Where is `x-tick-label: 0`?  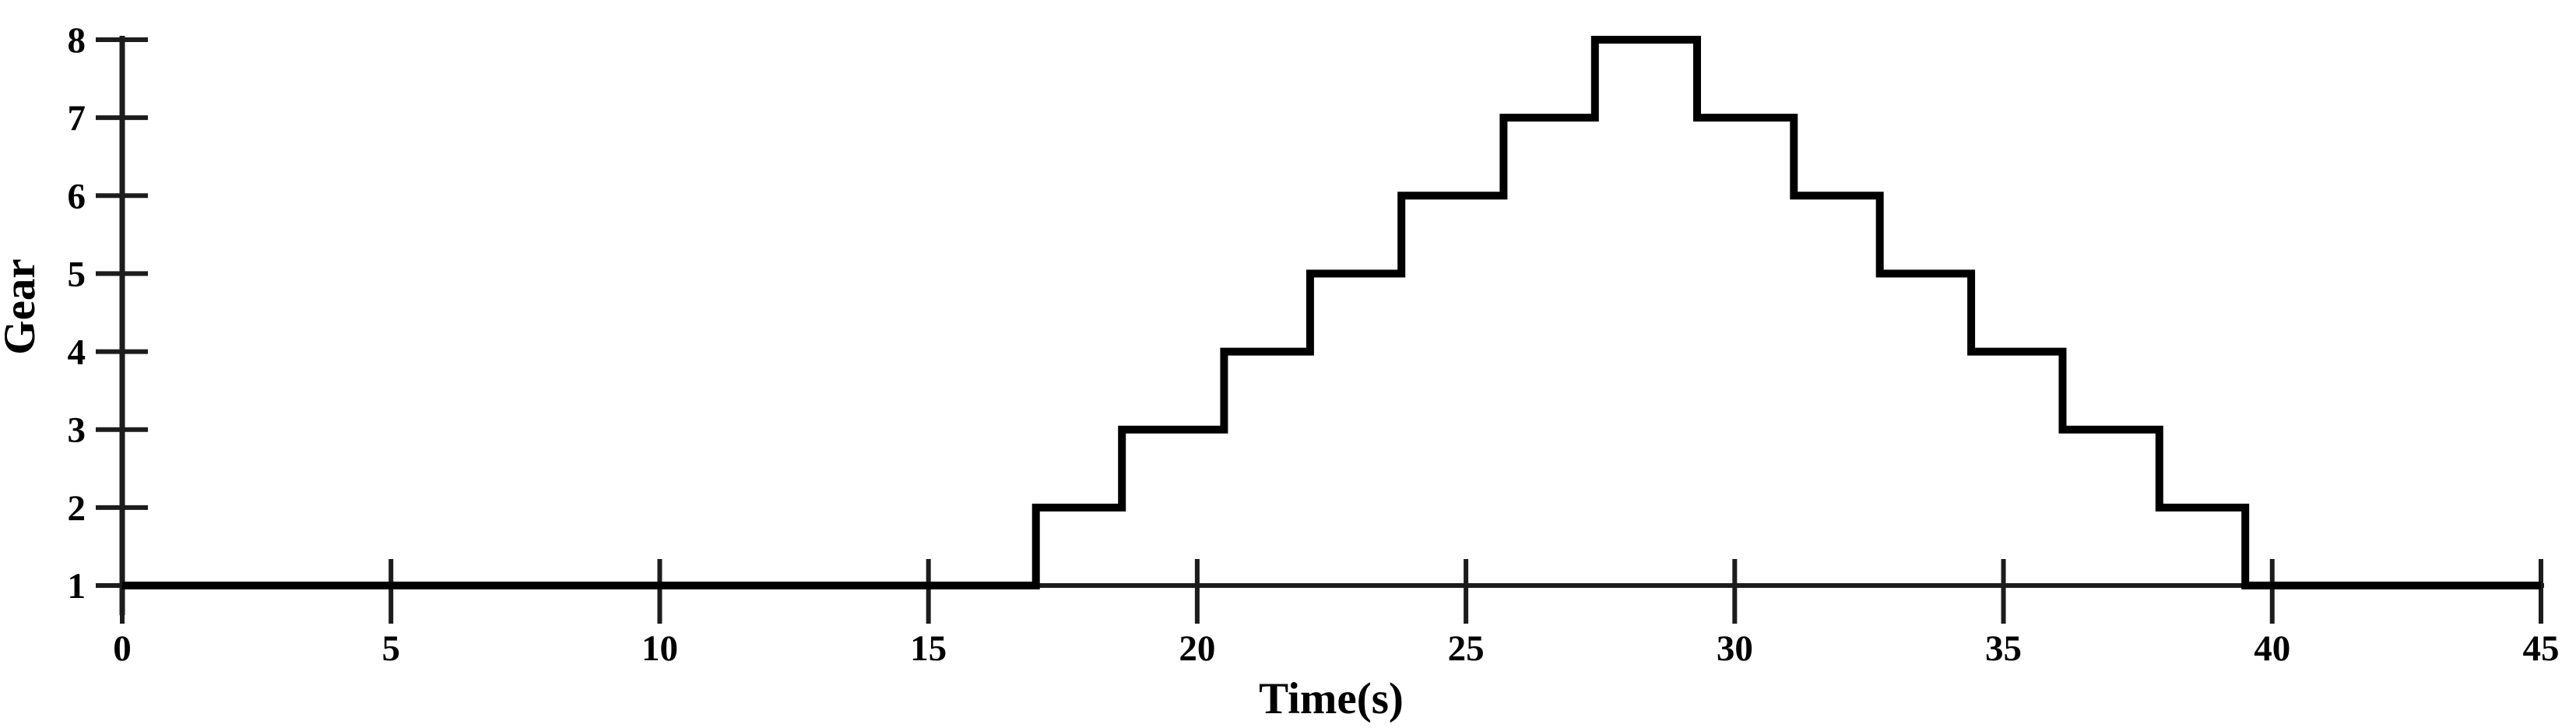 x-tick-label: 0 is located at coordinates (123, 648).